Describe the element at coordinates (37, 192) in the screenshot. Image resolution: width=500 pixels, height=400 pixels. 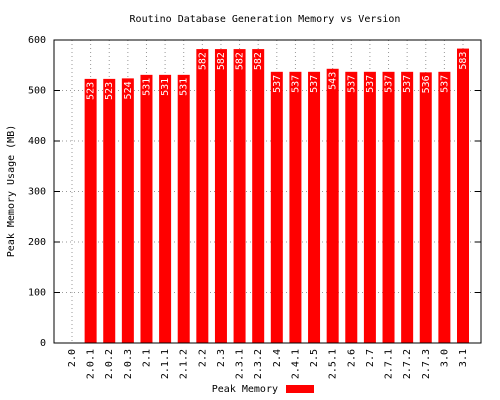
I see `y-tick-label: 300` at that location.